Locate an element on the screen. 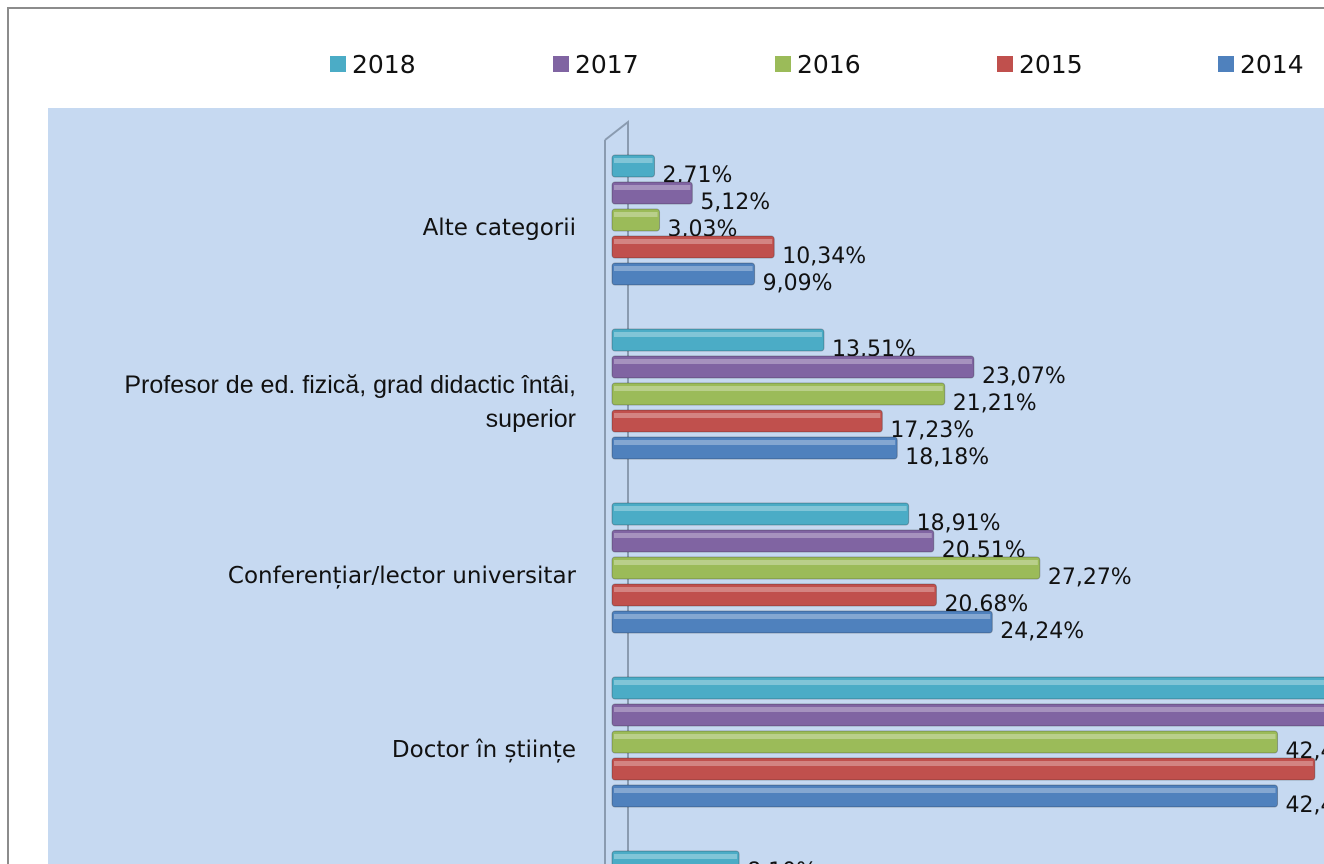 This screenshot has height=864, width=1324. data-label: 27,27% is located at coordinates (1090, 577).